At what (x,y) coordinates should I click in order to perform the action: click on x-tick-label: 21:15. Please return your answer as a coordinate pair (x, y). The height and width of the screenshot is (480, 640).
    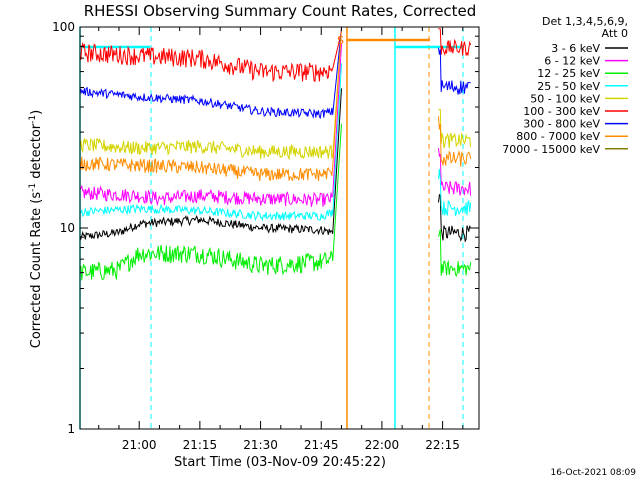
    Looking at the image, I should click on (200, 445).